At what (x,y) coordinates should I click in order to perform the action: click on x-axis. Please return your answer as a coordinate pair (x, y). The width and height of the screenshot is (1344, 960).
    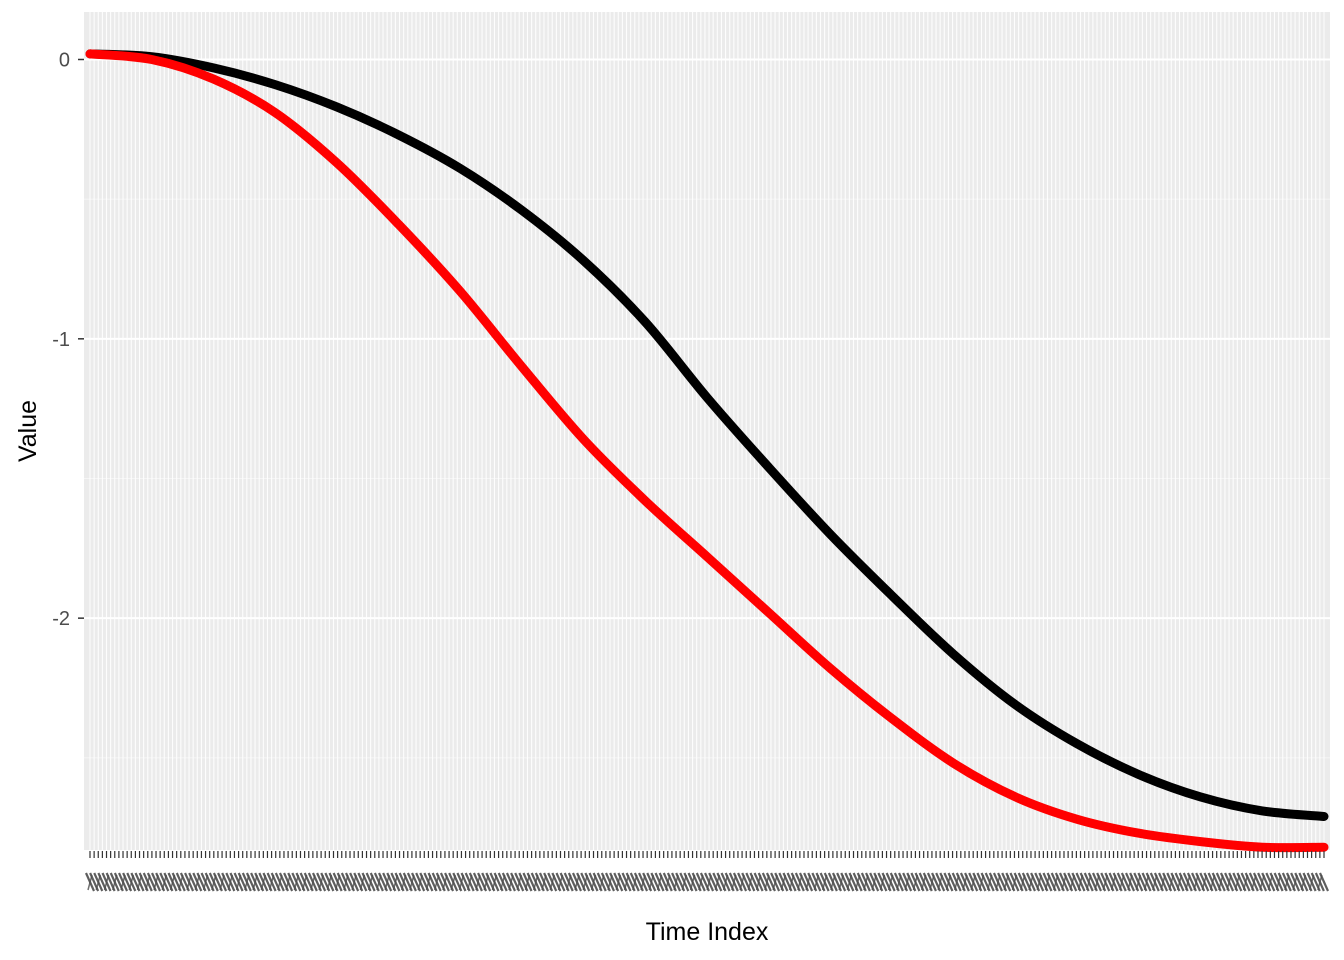
    Looking at the image, I should click on (707, 871).